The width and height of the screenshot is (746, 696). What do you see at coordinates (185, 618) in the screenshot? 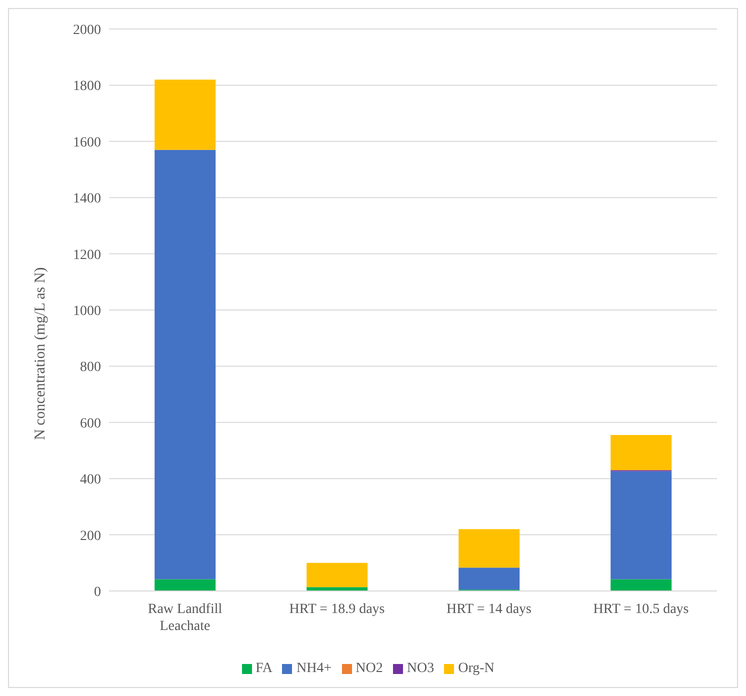
I see `x-tick-label: Raw Landfill Leachate` at bounding box center [185, 618].